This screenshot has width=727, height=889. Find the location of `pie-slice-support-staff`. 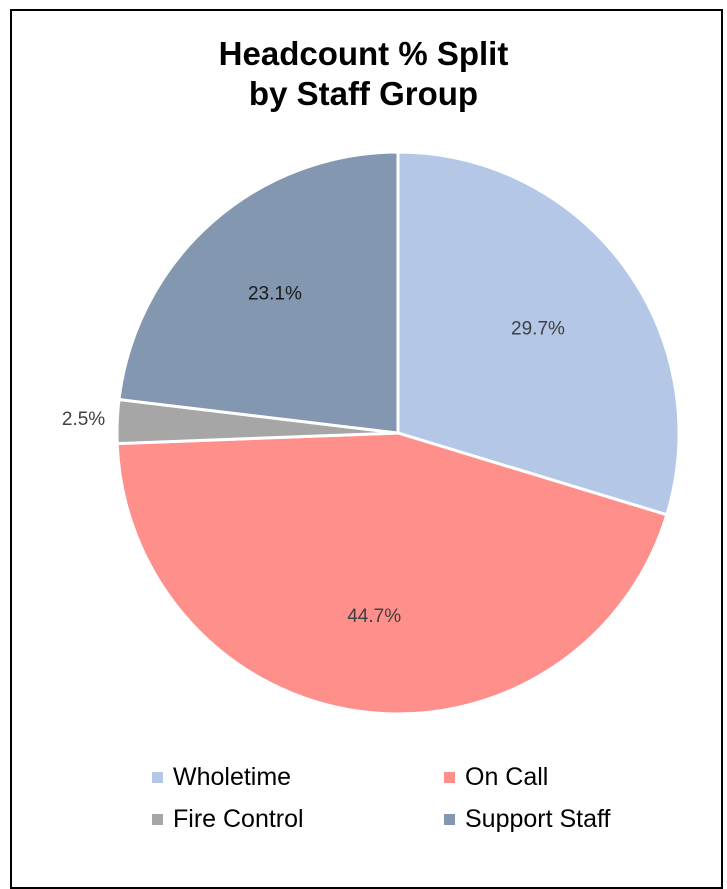

pie-slice-support-staff is located at coordinates (258, 292).